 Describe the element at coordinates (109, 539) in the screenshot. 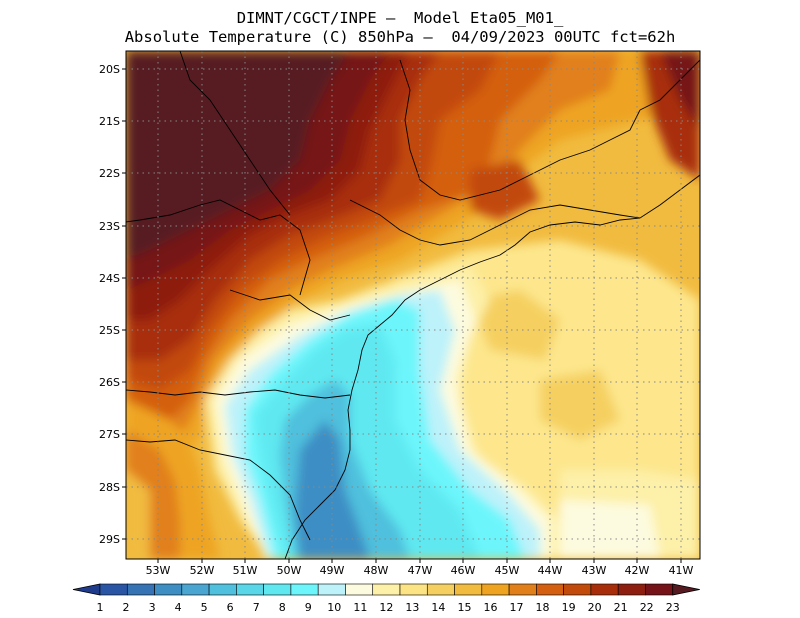

I see `lat-label: 29S` at that location.